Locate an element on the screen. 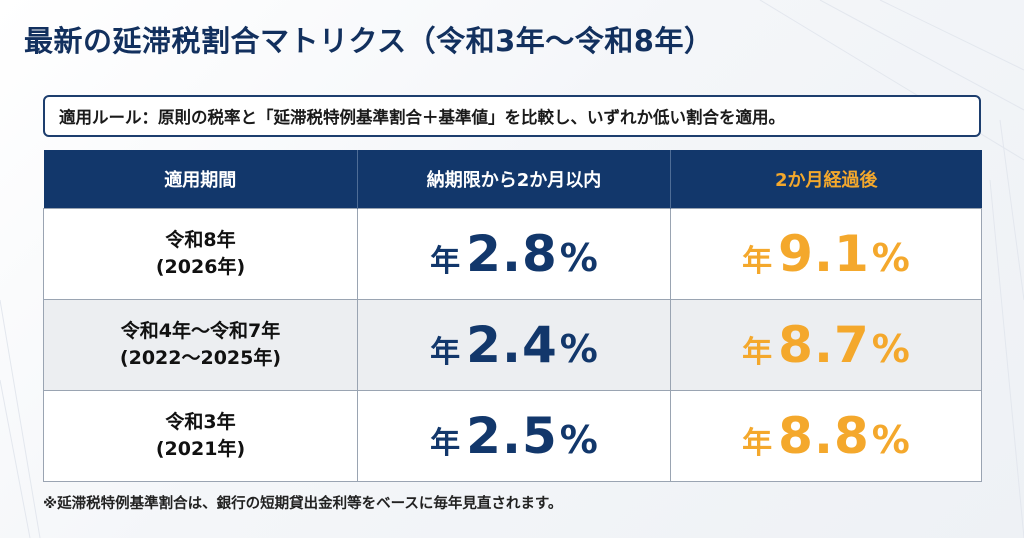  after-rate: 年 8.8% is located at coordinates (826, 436).